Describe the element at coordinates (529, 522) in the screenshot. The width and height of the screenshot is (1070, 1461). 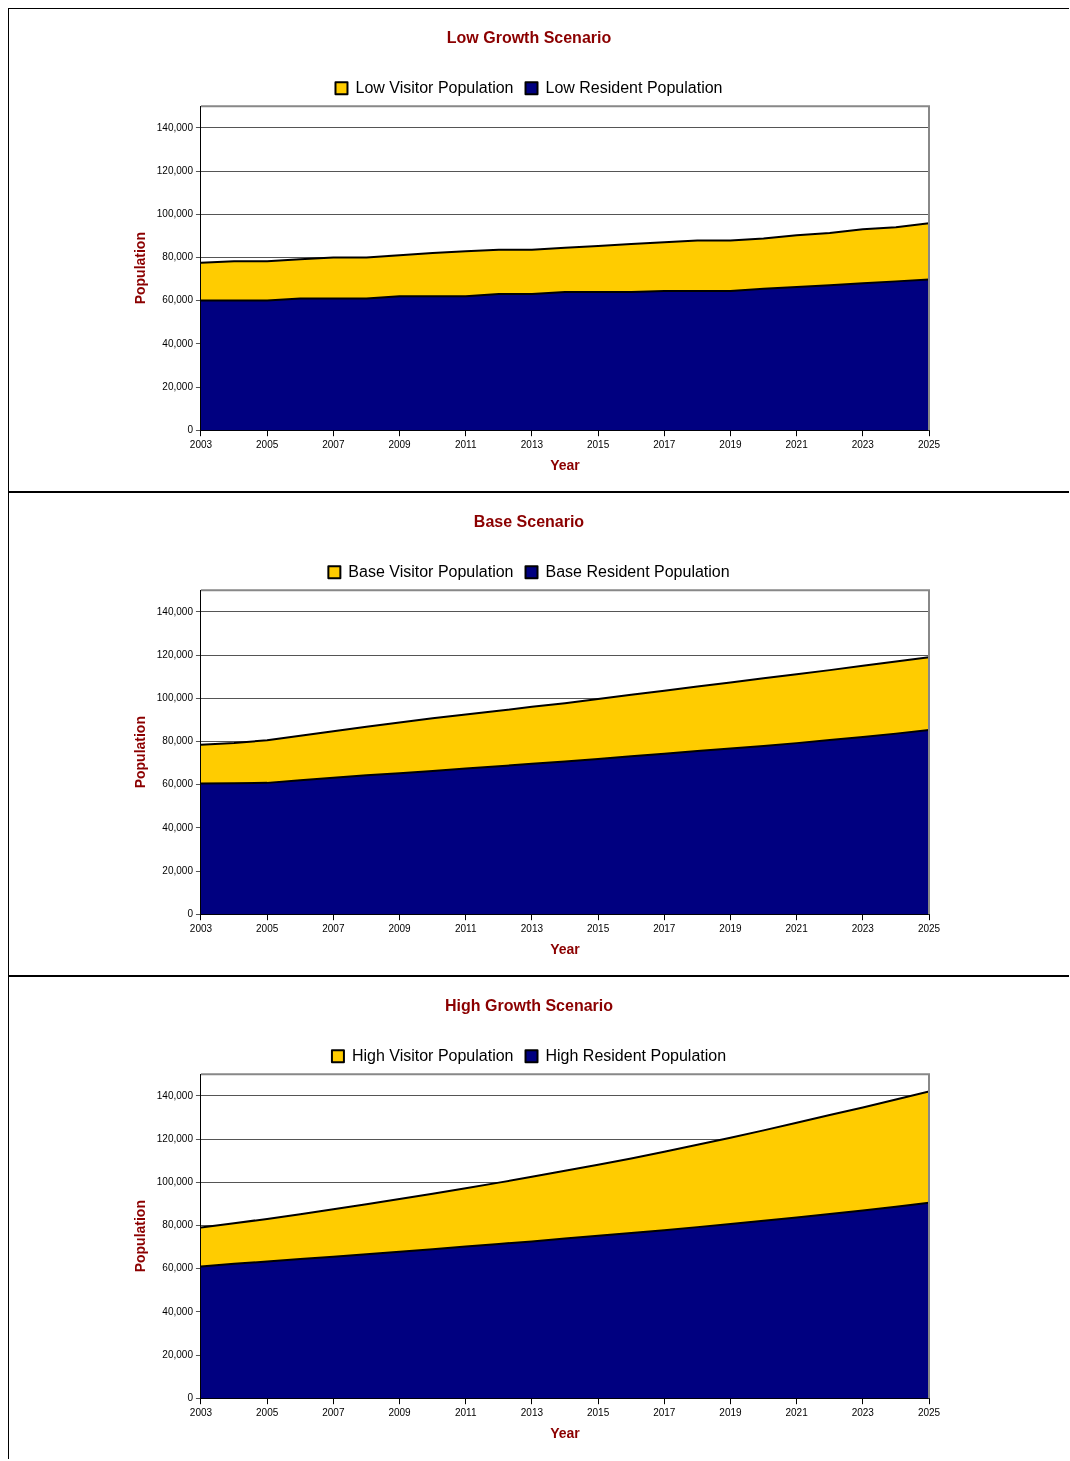
I see `chart-title: Base Scenario` at that location.